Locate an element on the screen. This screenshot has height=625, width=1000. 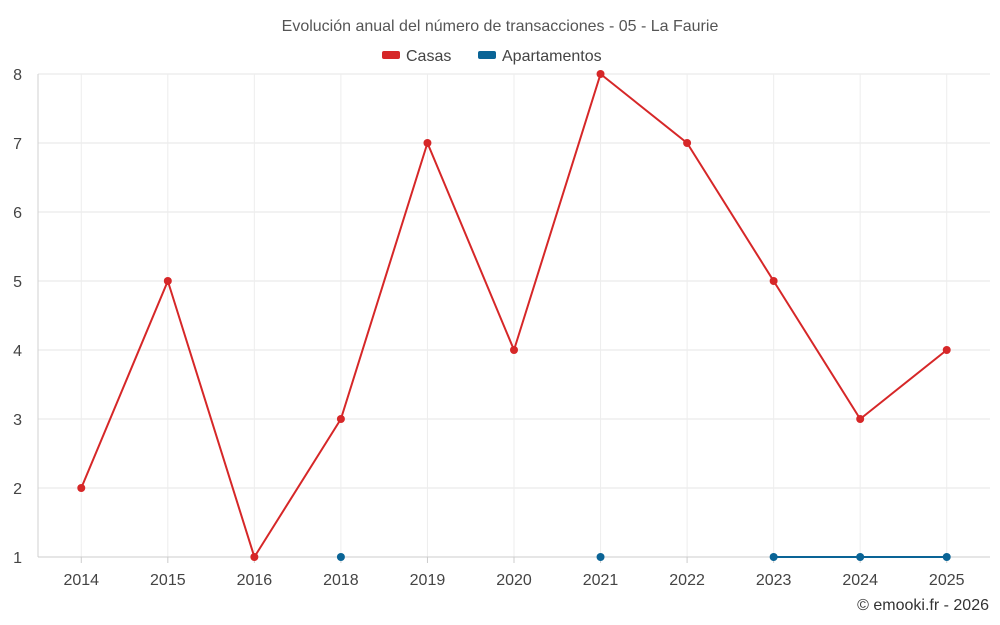
point-casas-2016 is located at coordinates (254, 557).